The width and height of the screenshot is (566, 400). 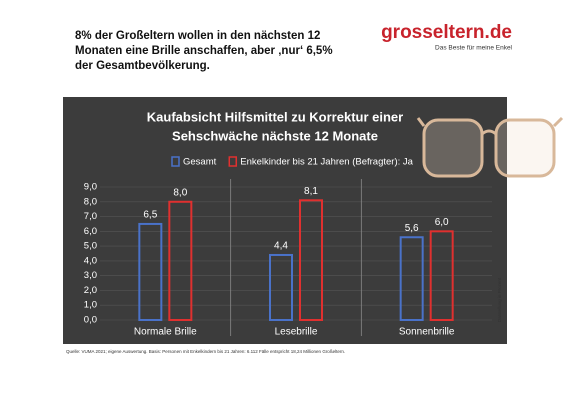 I want to click on value-label: 8,1, so click(x=311, y=191).